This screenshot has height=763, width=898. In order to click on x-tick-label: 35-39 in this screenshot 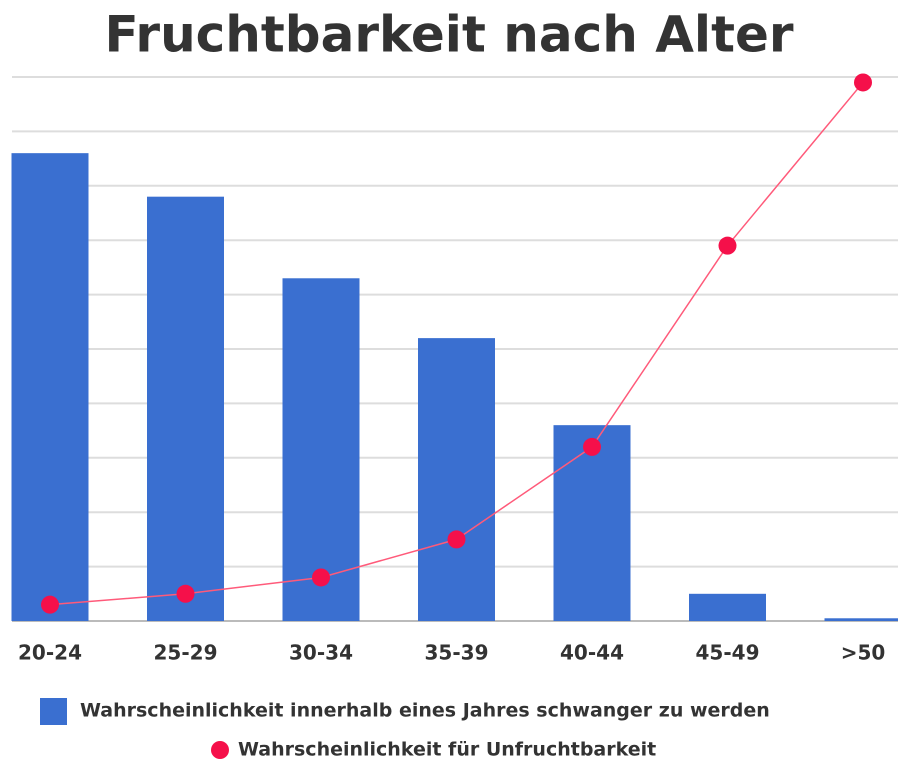, I will do `click(457, 653)`.